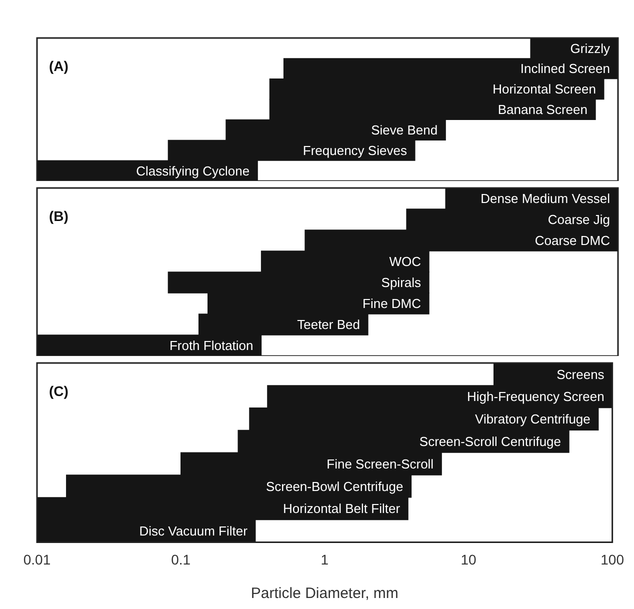 Image resolution: width=634 pixels, height=609 pixels. Describe the element at coordinates (380, 464) in the screenshot. I see `category-label: Fine Screen-Scroll` at that location.